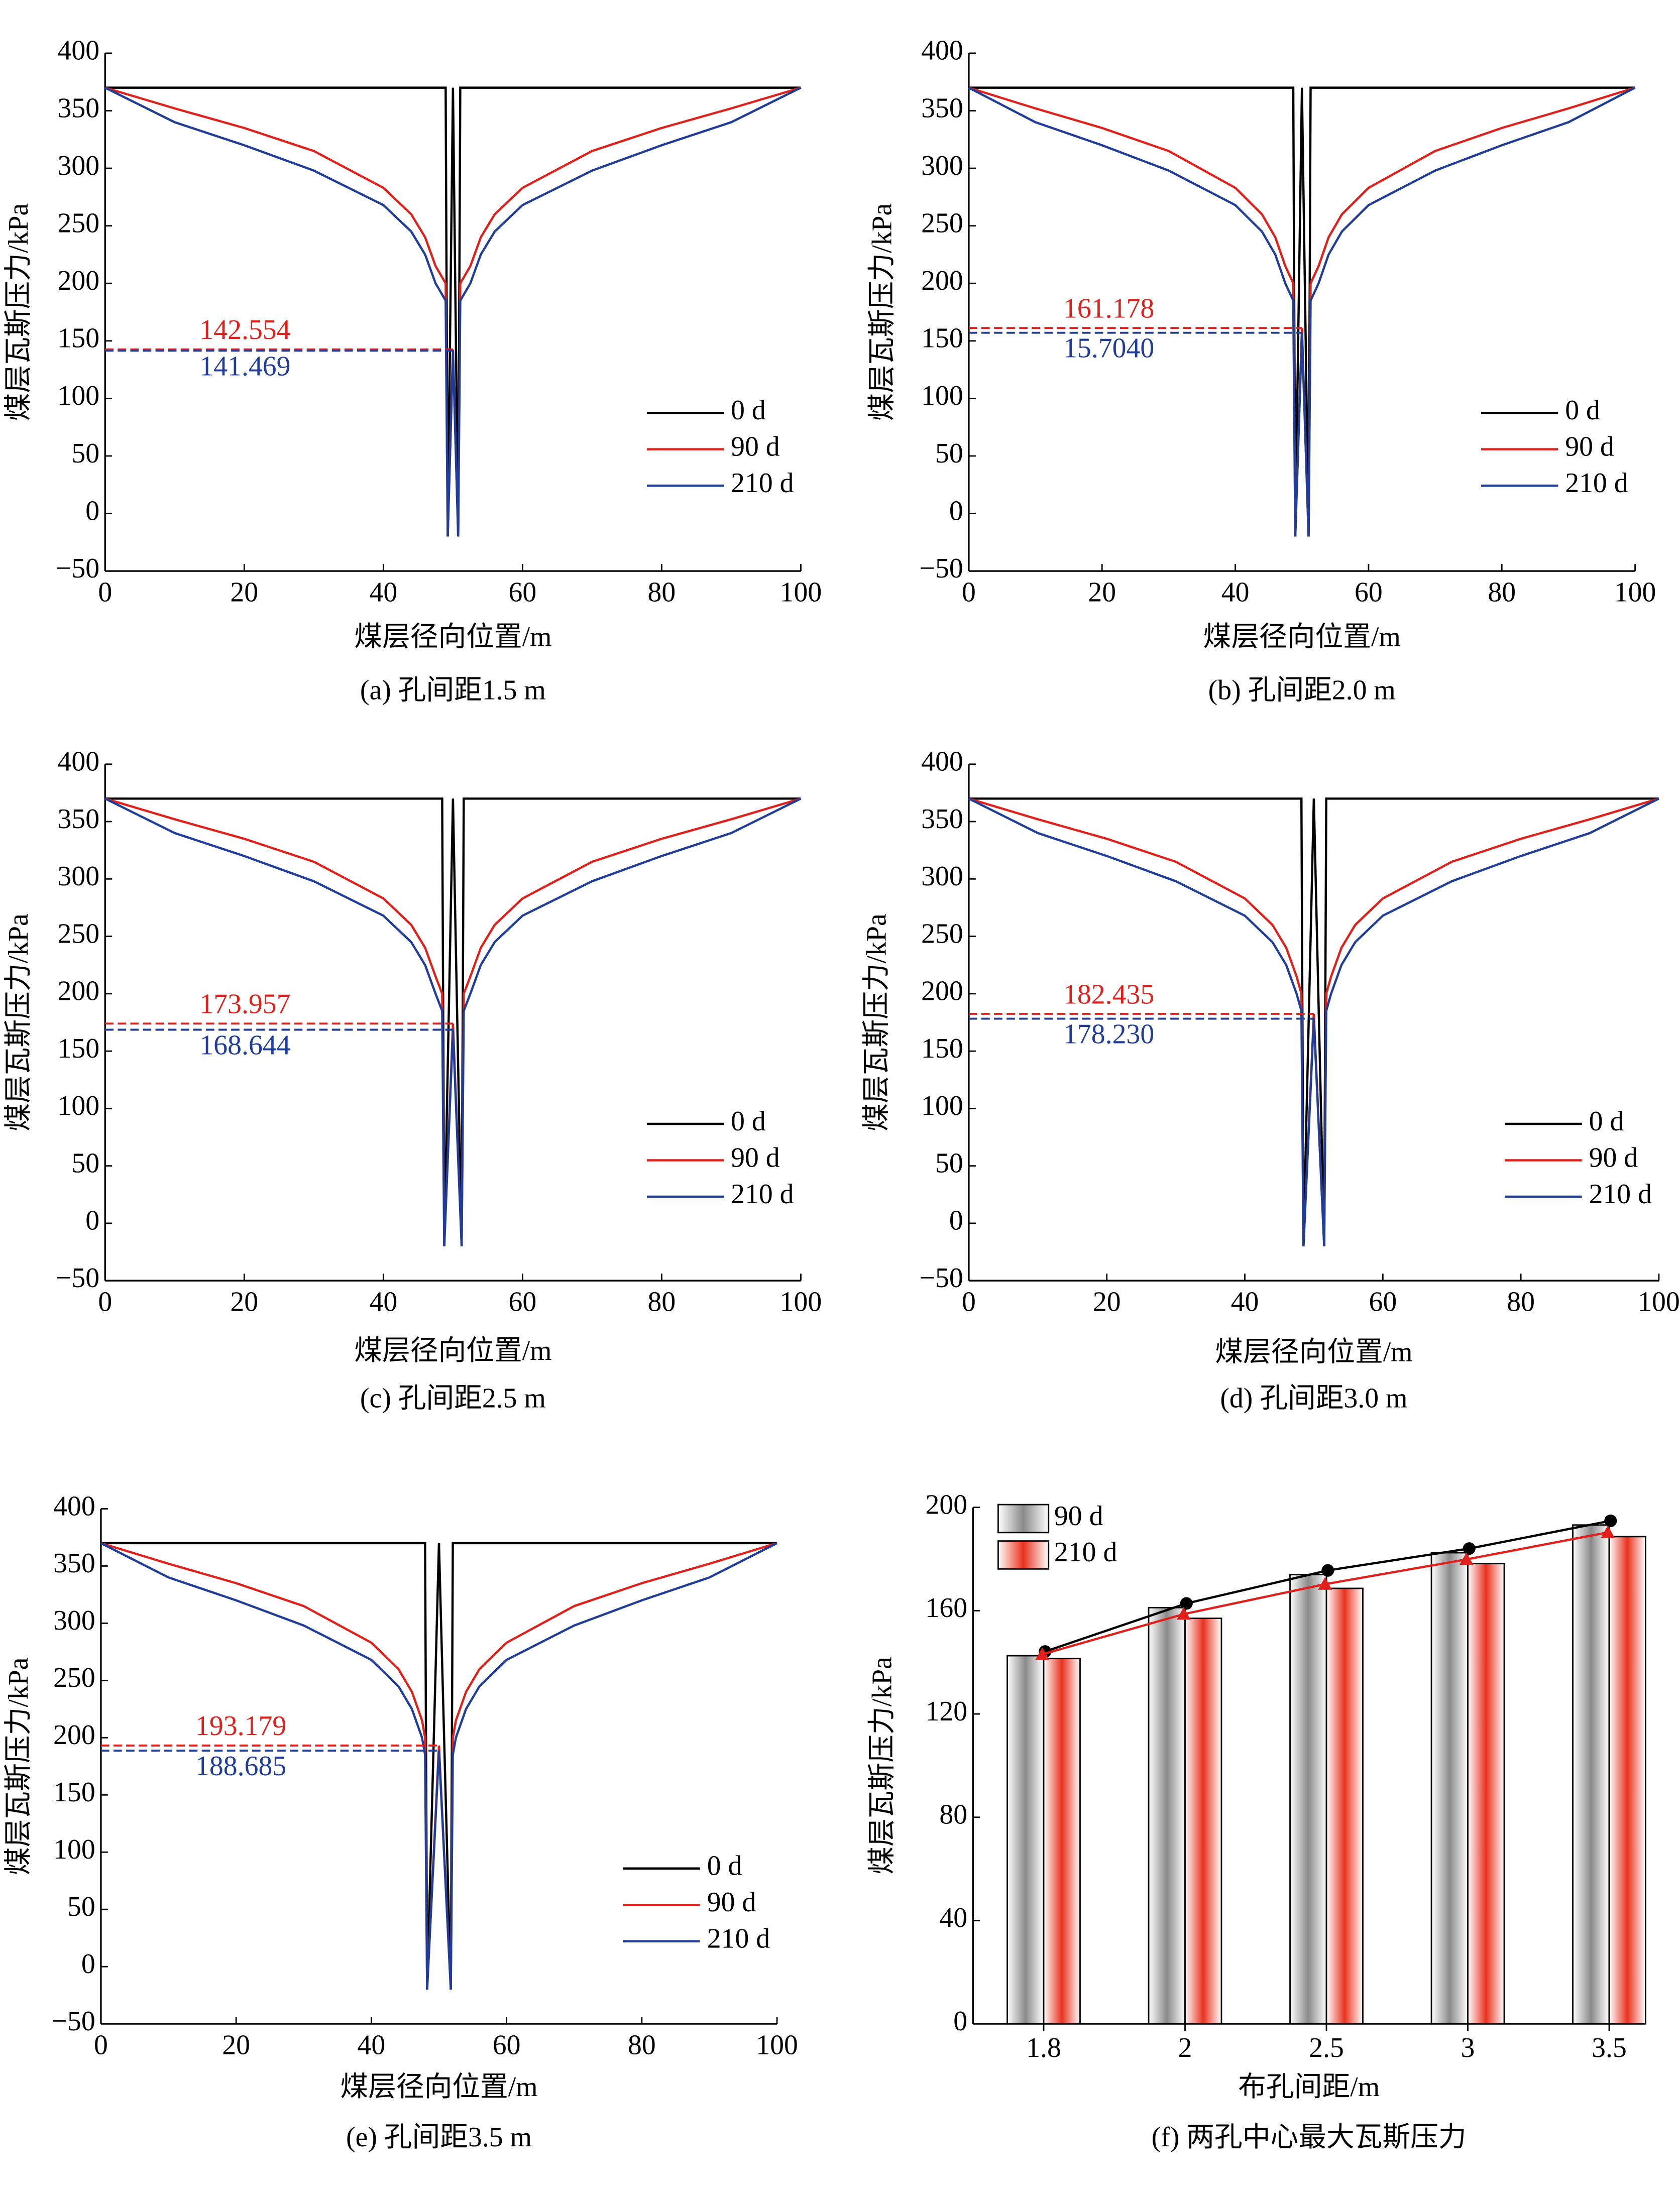 The height and width of the screenshot is (2189, 1680). Describe the element at coordinates (1023, 1519) in the screenshot. I see `legend-swatch` at that location.